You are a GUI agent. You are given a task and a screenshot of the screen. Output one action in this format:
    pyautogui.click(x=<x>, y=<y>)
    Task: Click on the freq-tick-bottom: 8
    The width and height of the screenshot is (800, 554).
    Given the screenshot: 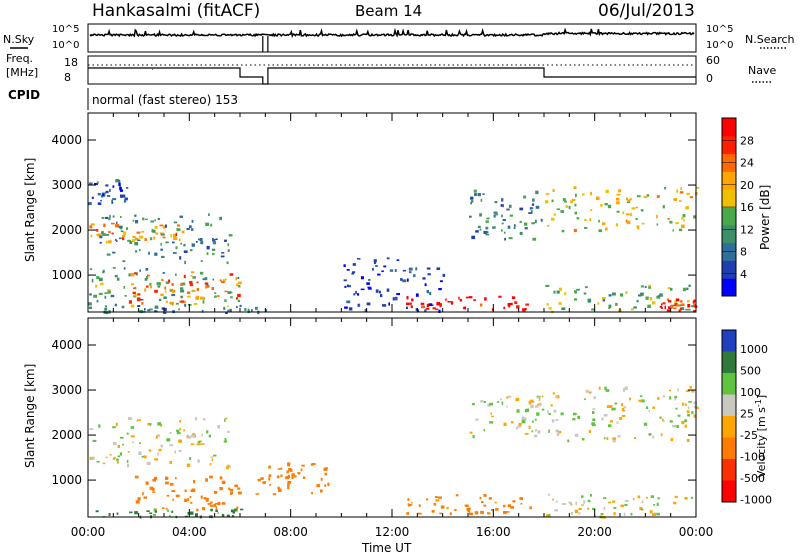 What is the action you would take?
    pyautogui.click(x=67, y=77)
    